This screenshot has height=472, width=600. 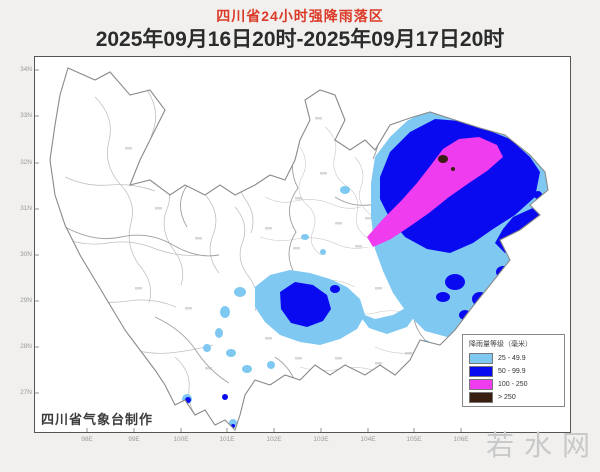 I want to click on legend-item: > 250, so click(x=514, y=397).